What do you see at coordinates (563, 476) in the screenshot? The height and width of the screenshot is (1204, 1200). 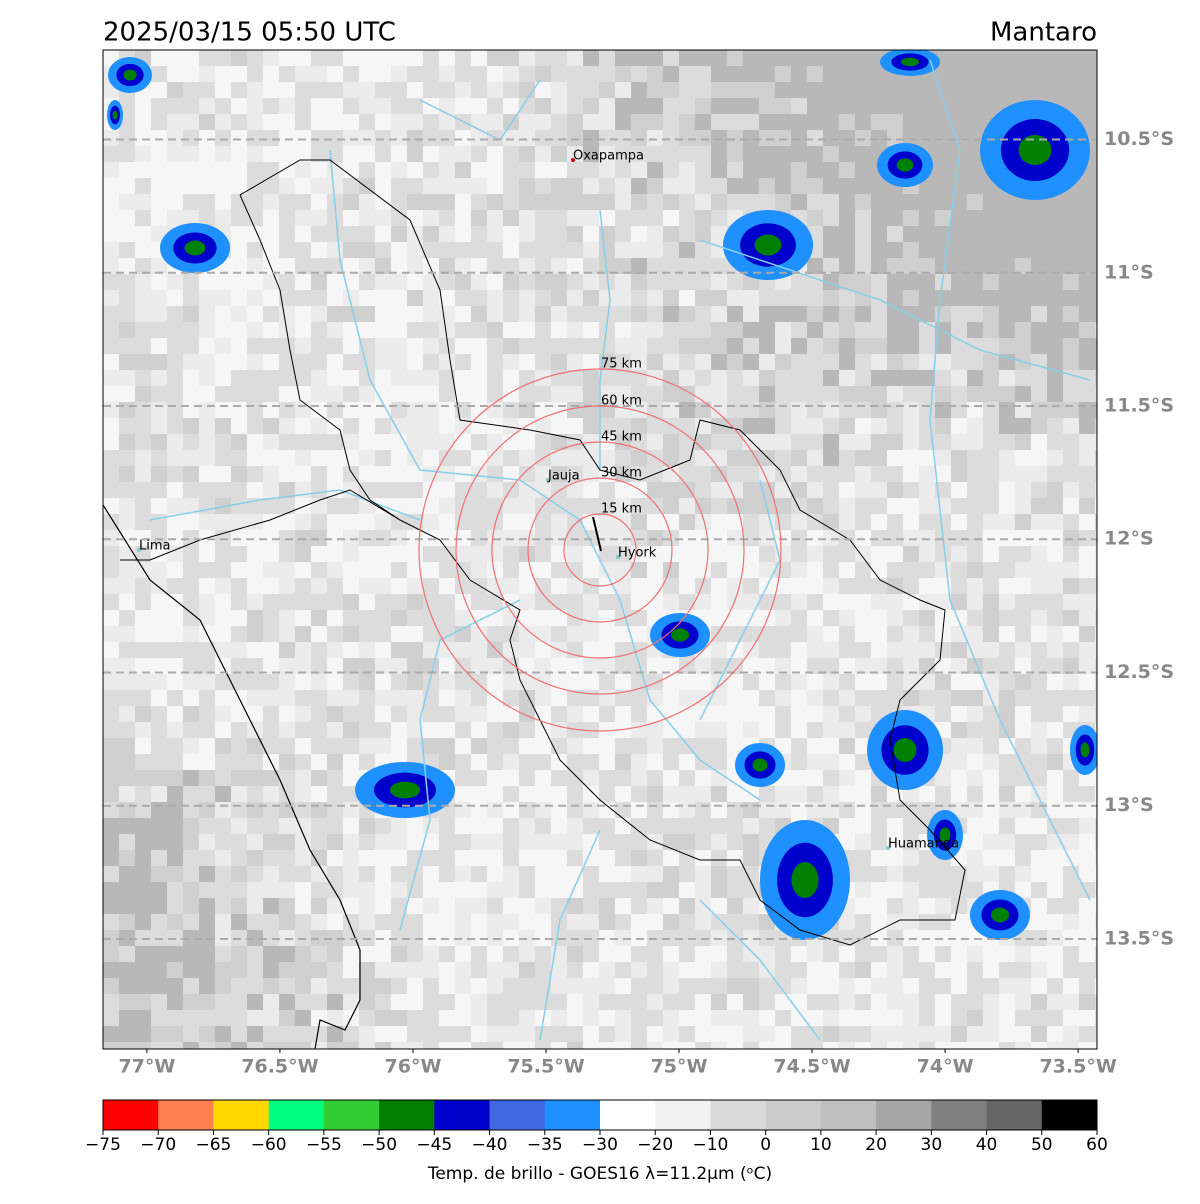 I see `city-label: Jauja` at bounding box center [563, 476].